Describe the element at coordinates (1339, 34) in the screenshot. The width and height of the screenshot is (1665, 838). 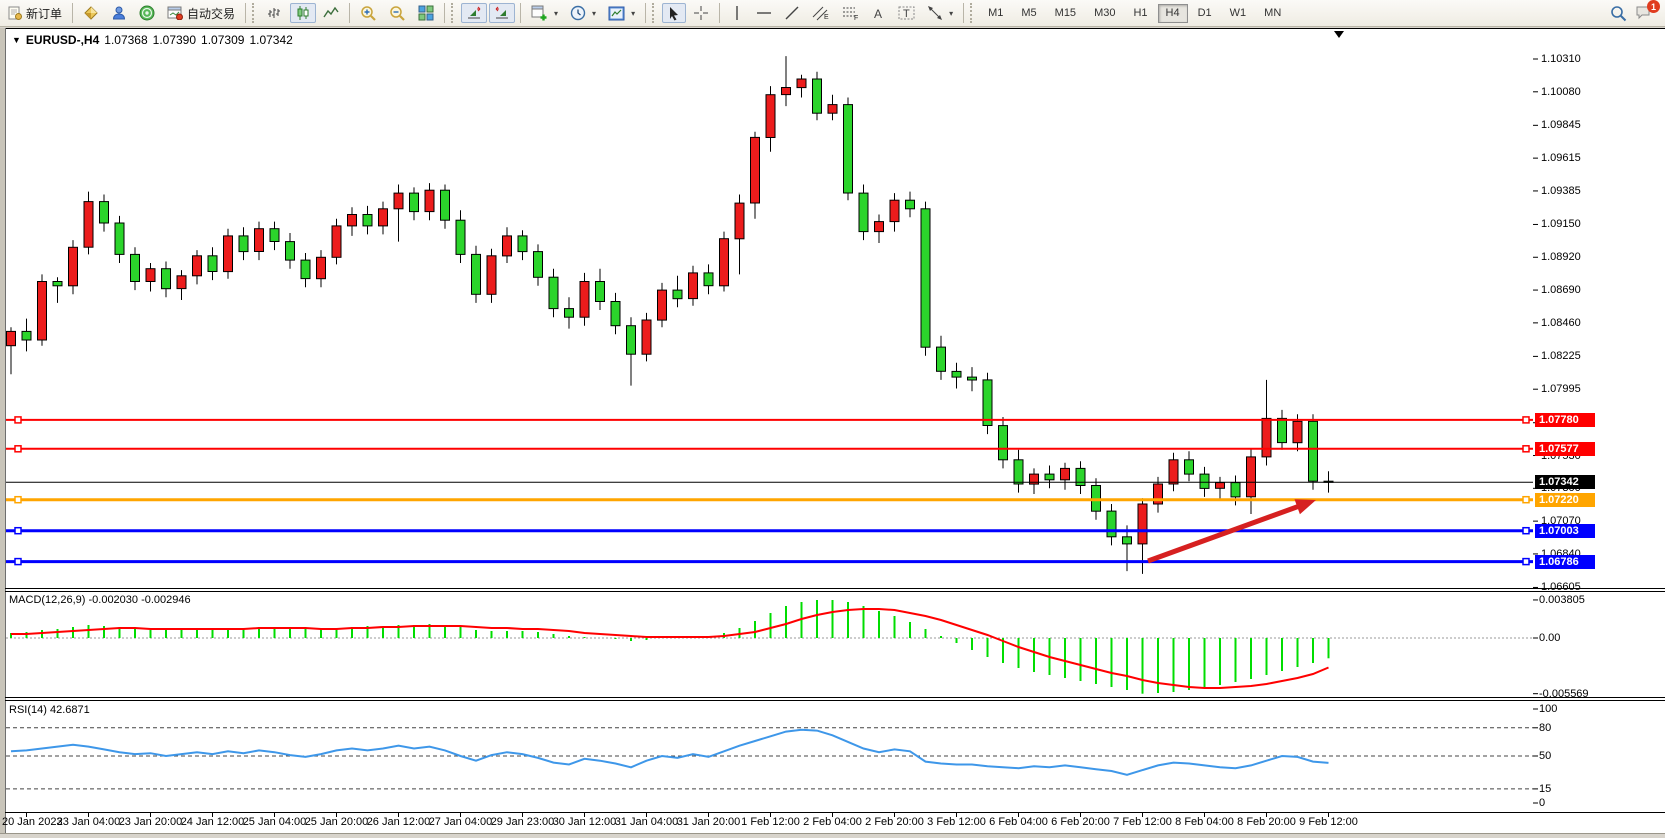
I see `chart-shift-marker` at that location.